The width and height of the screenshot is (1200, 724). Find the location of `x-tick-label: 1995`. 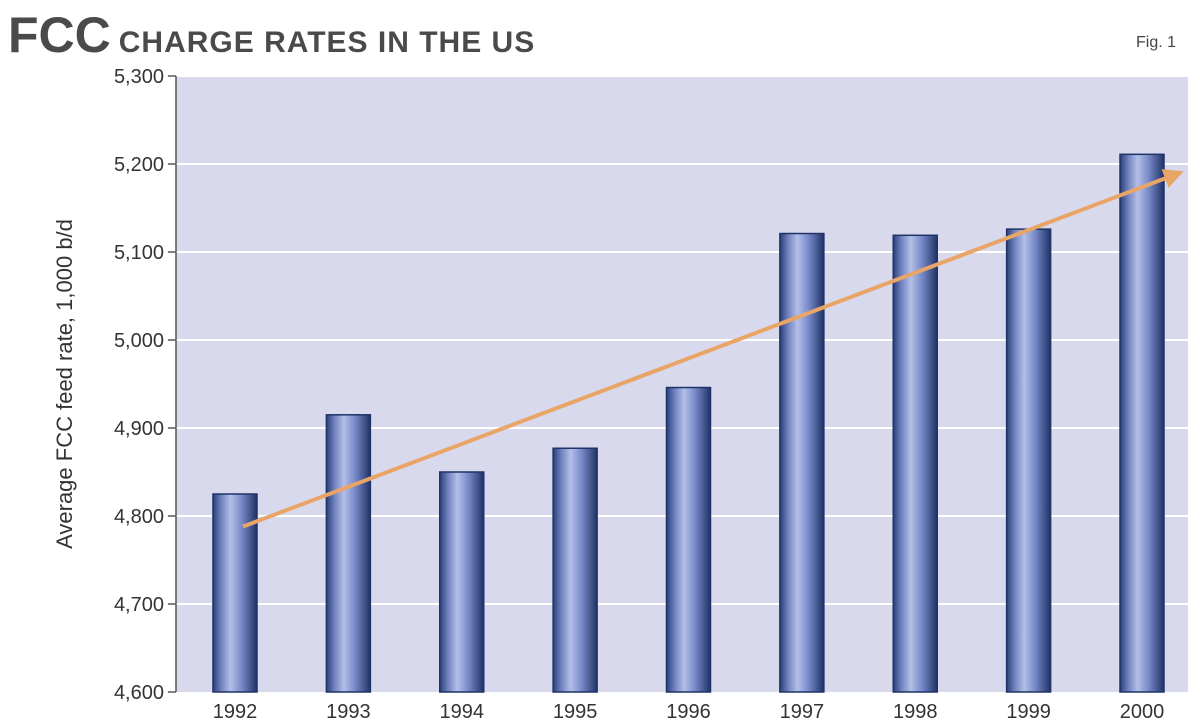

x-tick-label: 1995 is located at coordinates (575, 712).